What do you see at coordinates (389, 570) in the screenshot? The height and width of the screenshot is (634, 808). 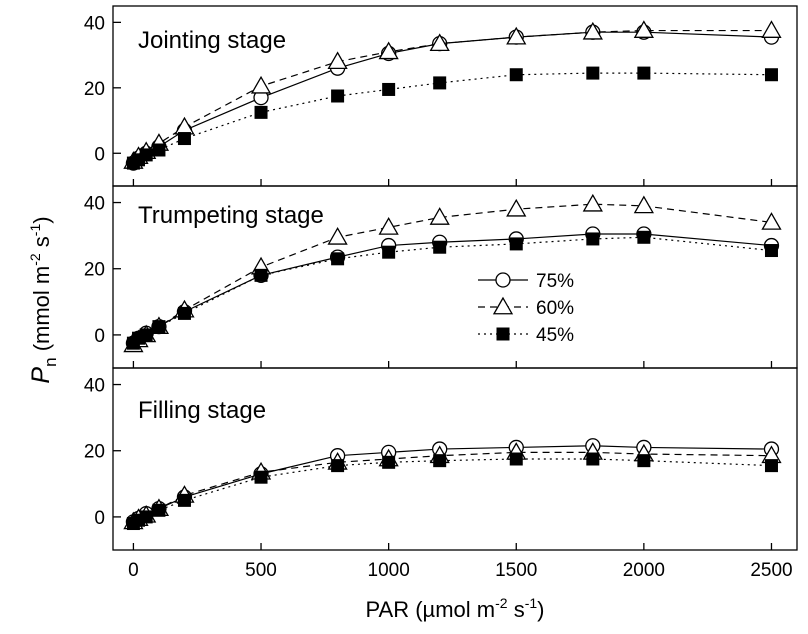 I see `x-tick-label: 1000` at bounding box center [389, 570].